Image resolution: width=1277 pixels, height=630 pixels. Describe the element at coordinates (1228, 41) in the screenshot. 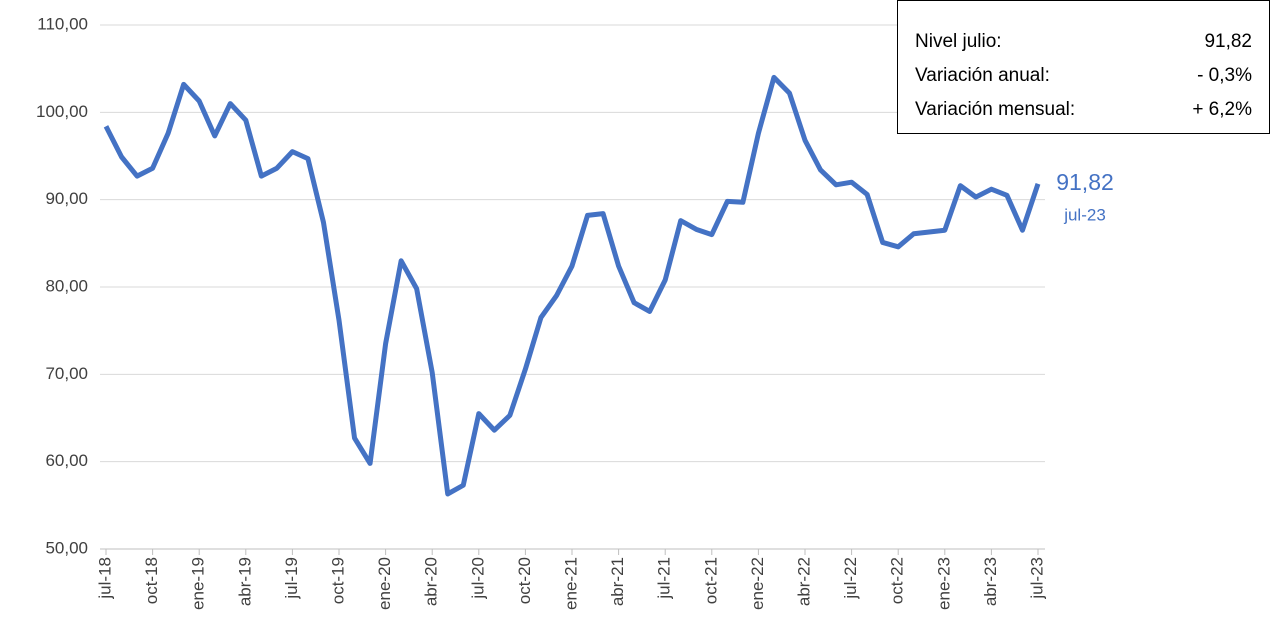

I see `info-value: 91,82` at that location.